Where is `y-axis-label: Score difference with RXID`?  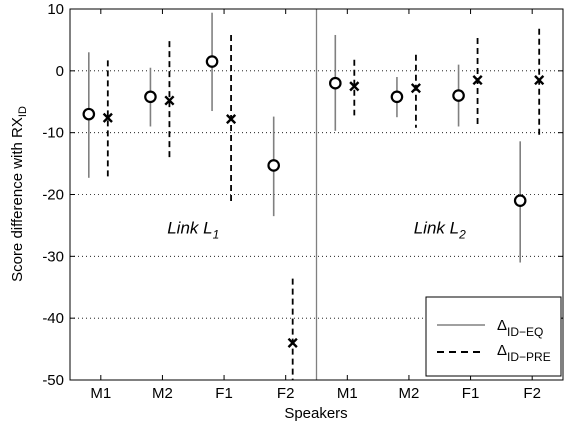
y-axis-label: Score difference with RXID is located at coordinates (19, 194).